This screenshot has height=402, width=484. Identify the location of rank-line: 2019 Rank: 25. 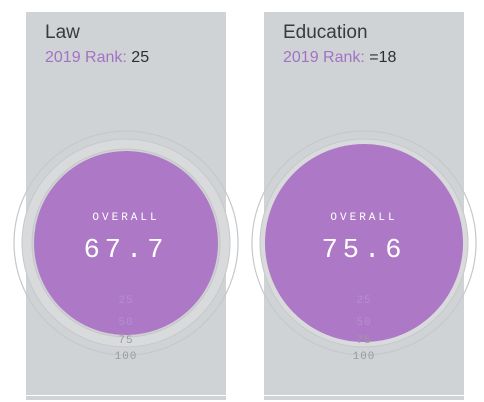
(97, 58).